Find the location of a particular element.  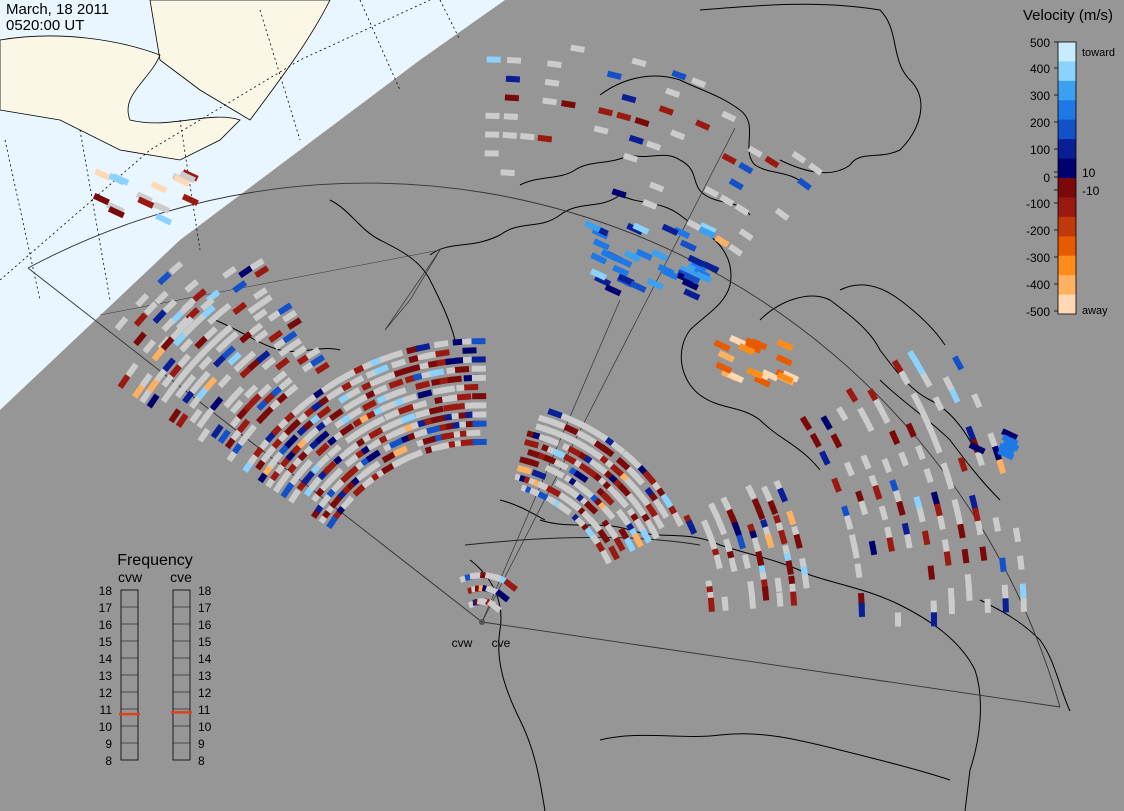

frequency-tick-right: 11 is located at coordinates (204, 710).